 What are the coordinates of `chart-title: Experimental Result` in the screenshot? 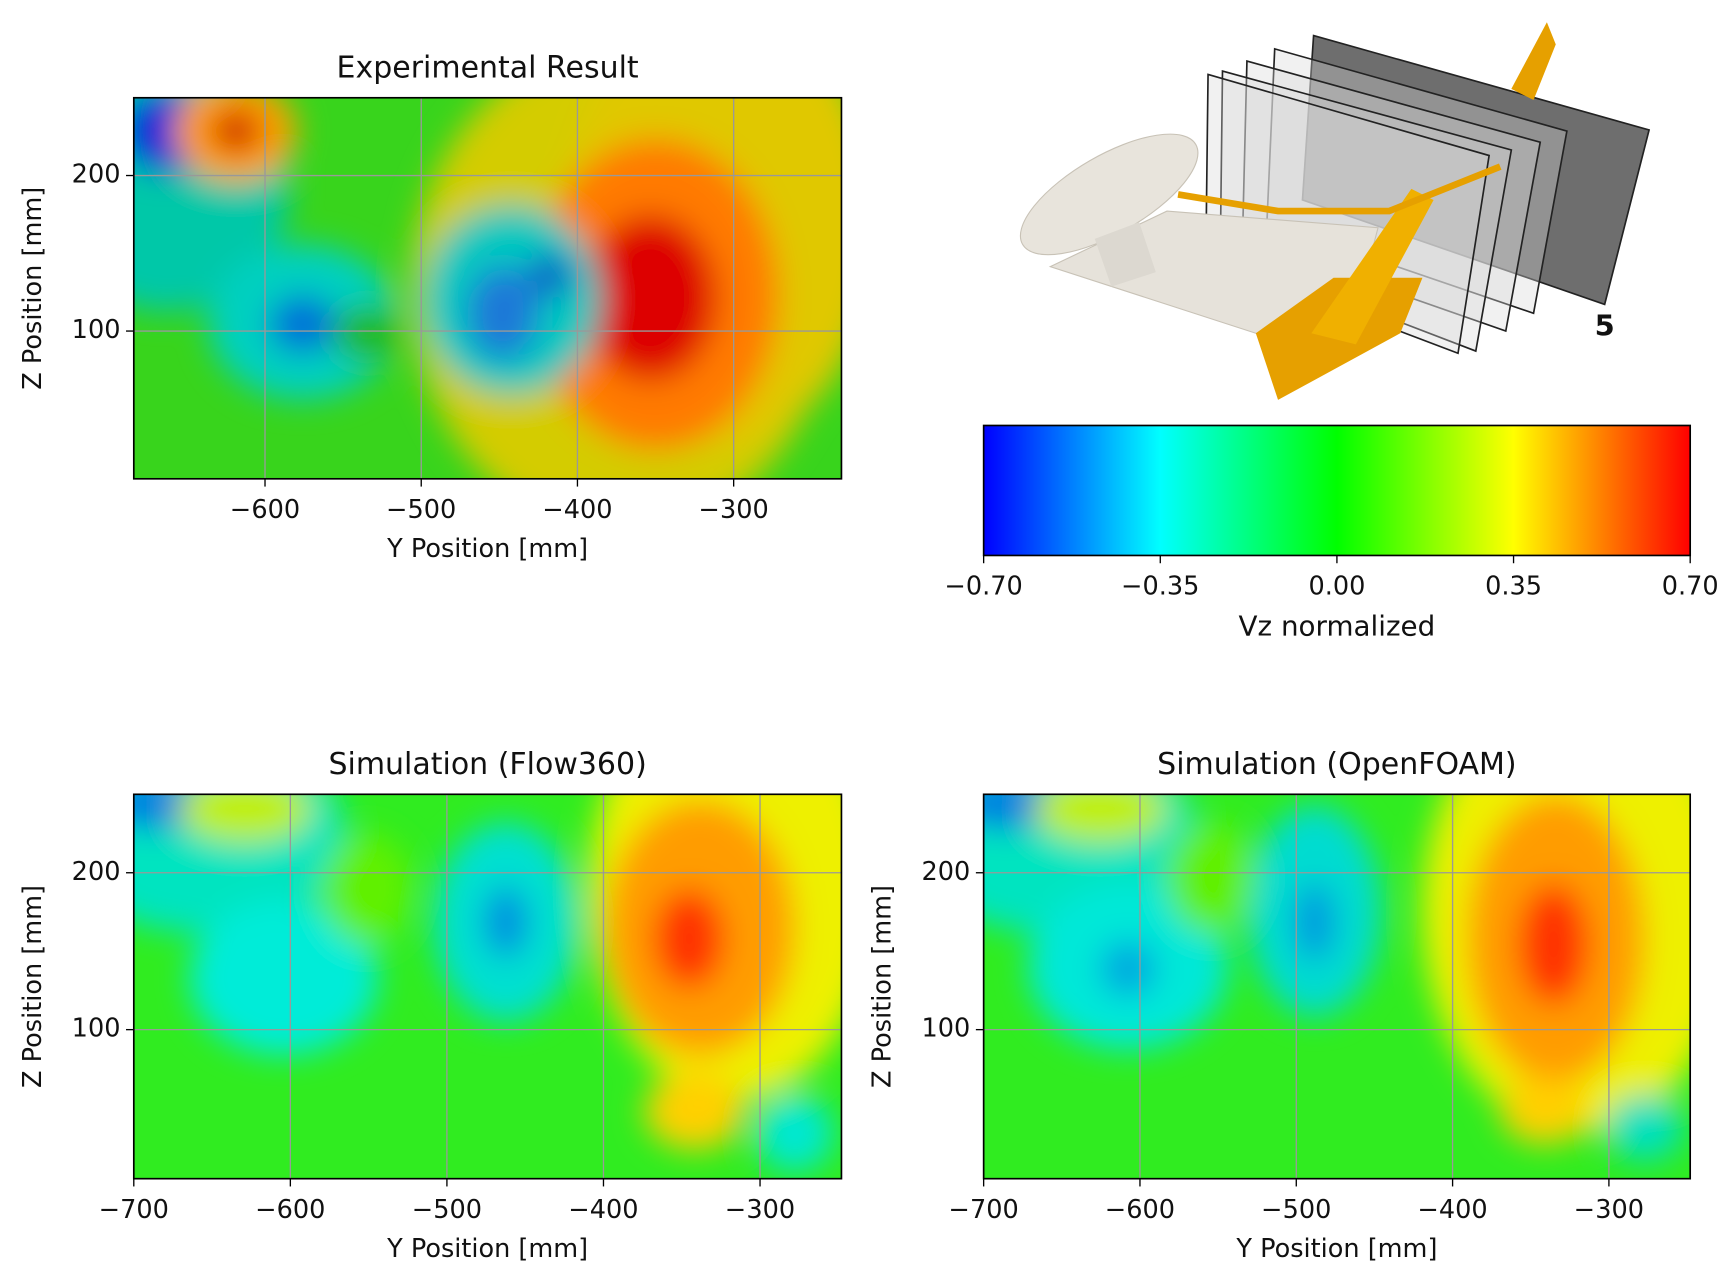 It's located at (488, 67).